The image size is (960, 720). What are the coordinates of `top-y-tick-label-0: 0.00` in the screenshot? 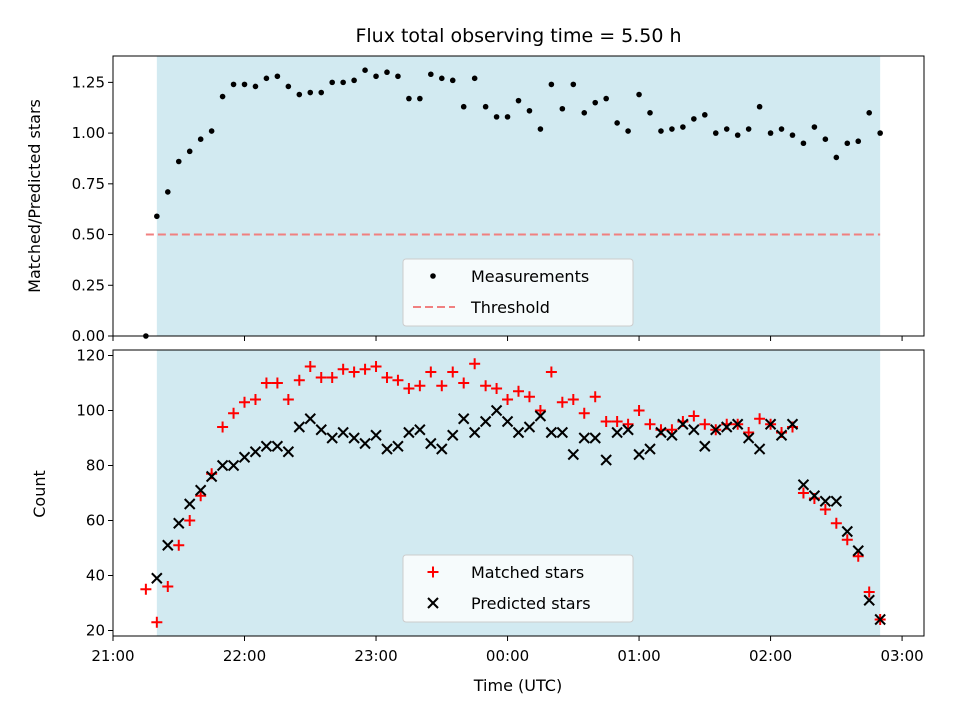 It's located at (88, 336).